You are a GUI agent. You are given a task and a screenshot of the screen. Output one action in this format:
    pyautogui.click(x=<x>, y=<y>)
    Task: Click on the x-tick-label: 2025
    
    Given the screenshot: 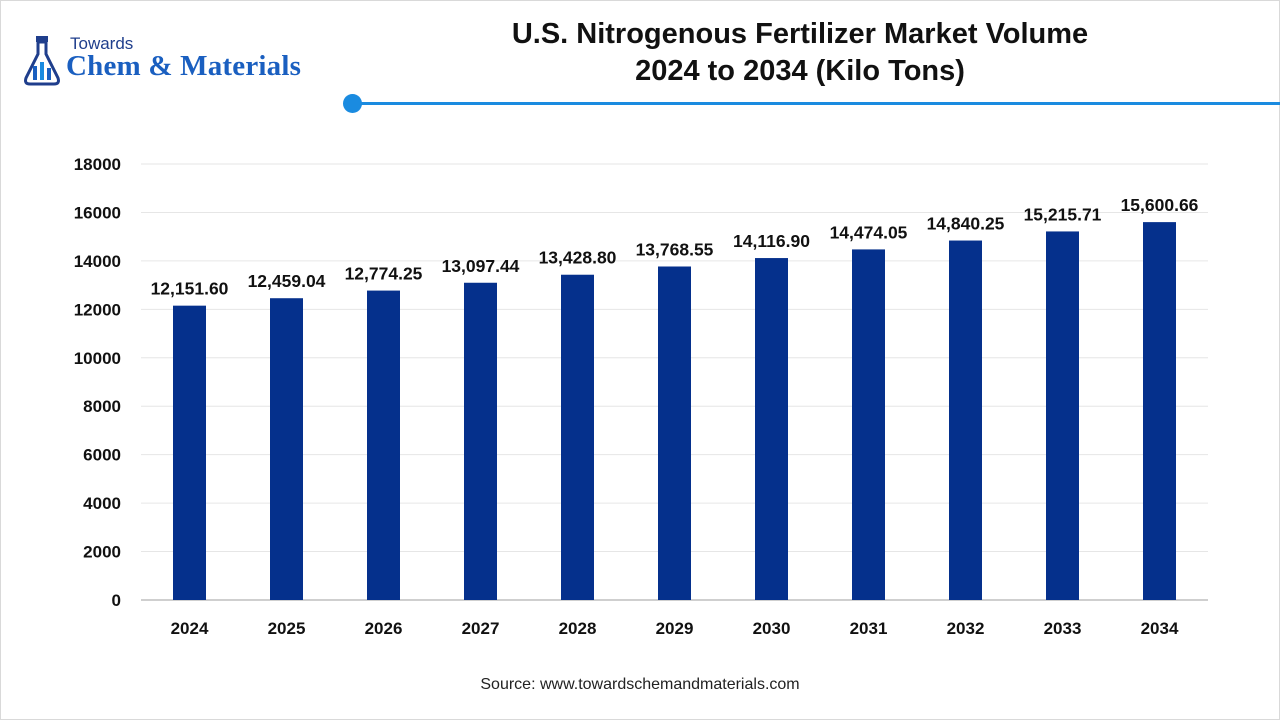 What is the action you would take?
    pyautogui.click(x=287, y=628)
    